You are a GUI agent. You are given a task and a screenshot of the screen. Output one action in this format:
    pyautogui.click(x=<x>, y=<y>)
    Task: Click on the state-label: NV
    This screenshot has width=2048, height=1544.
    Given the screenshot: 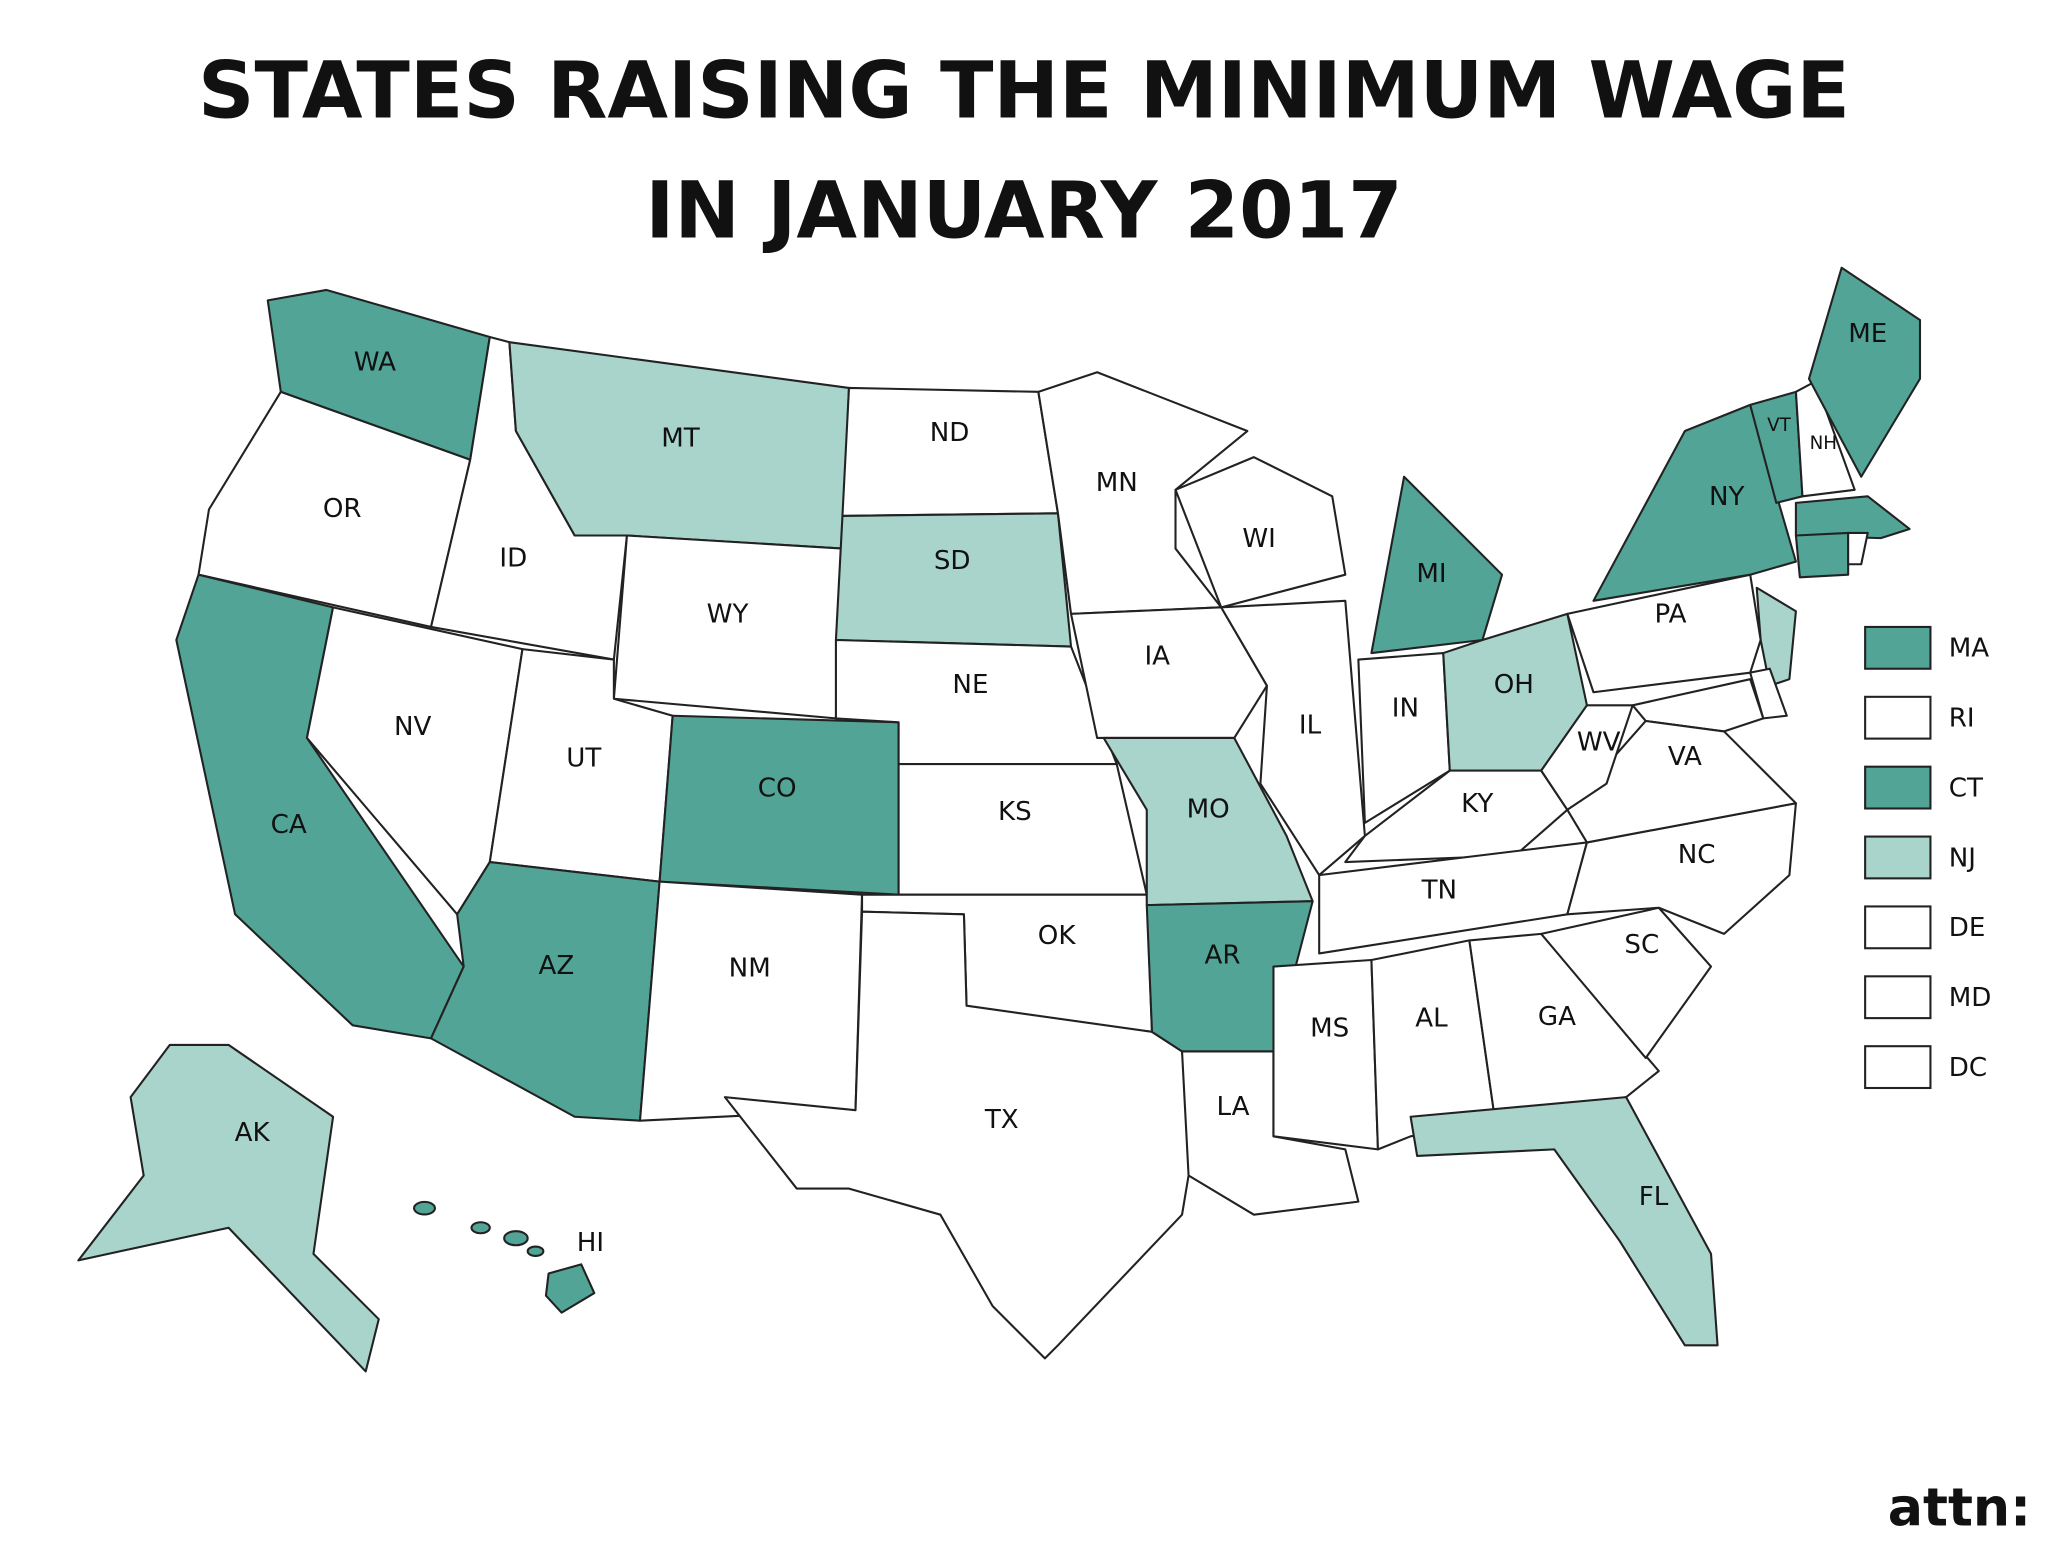 What is the action you would take?
    pyautogui.click(x=413, y=727)
    